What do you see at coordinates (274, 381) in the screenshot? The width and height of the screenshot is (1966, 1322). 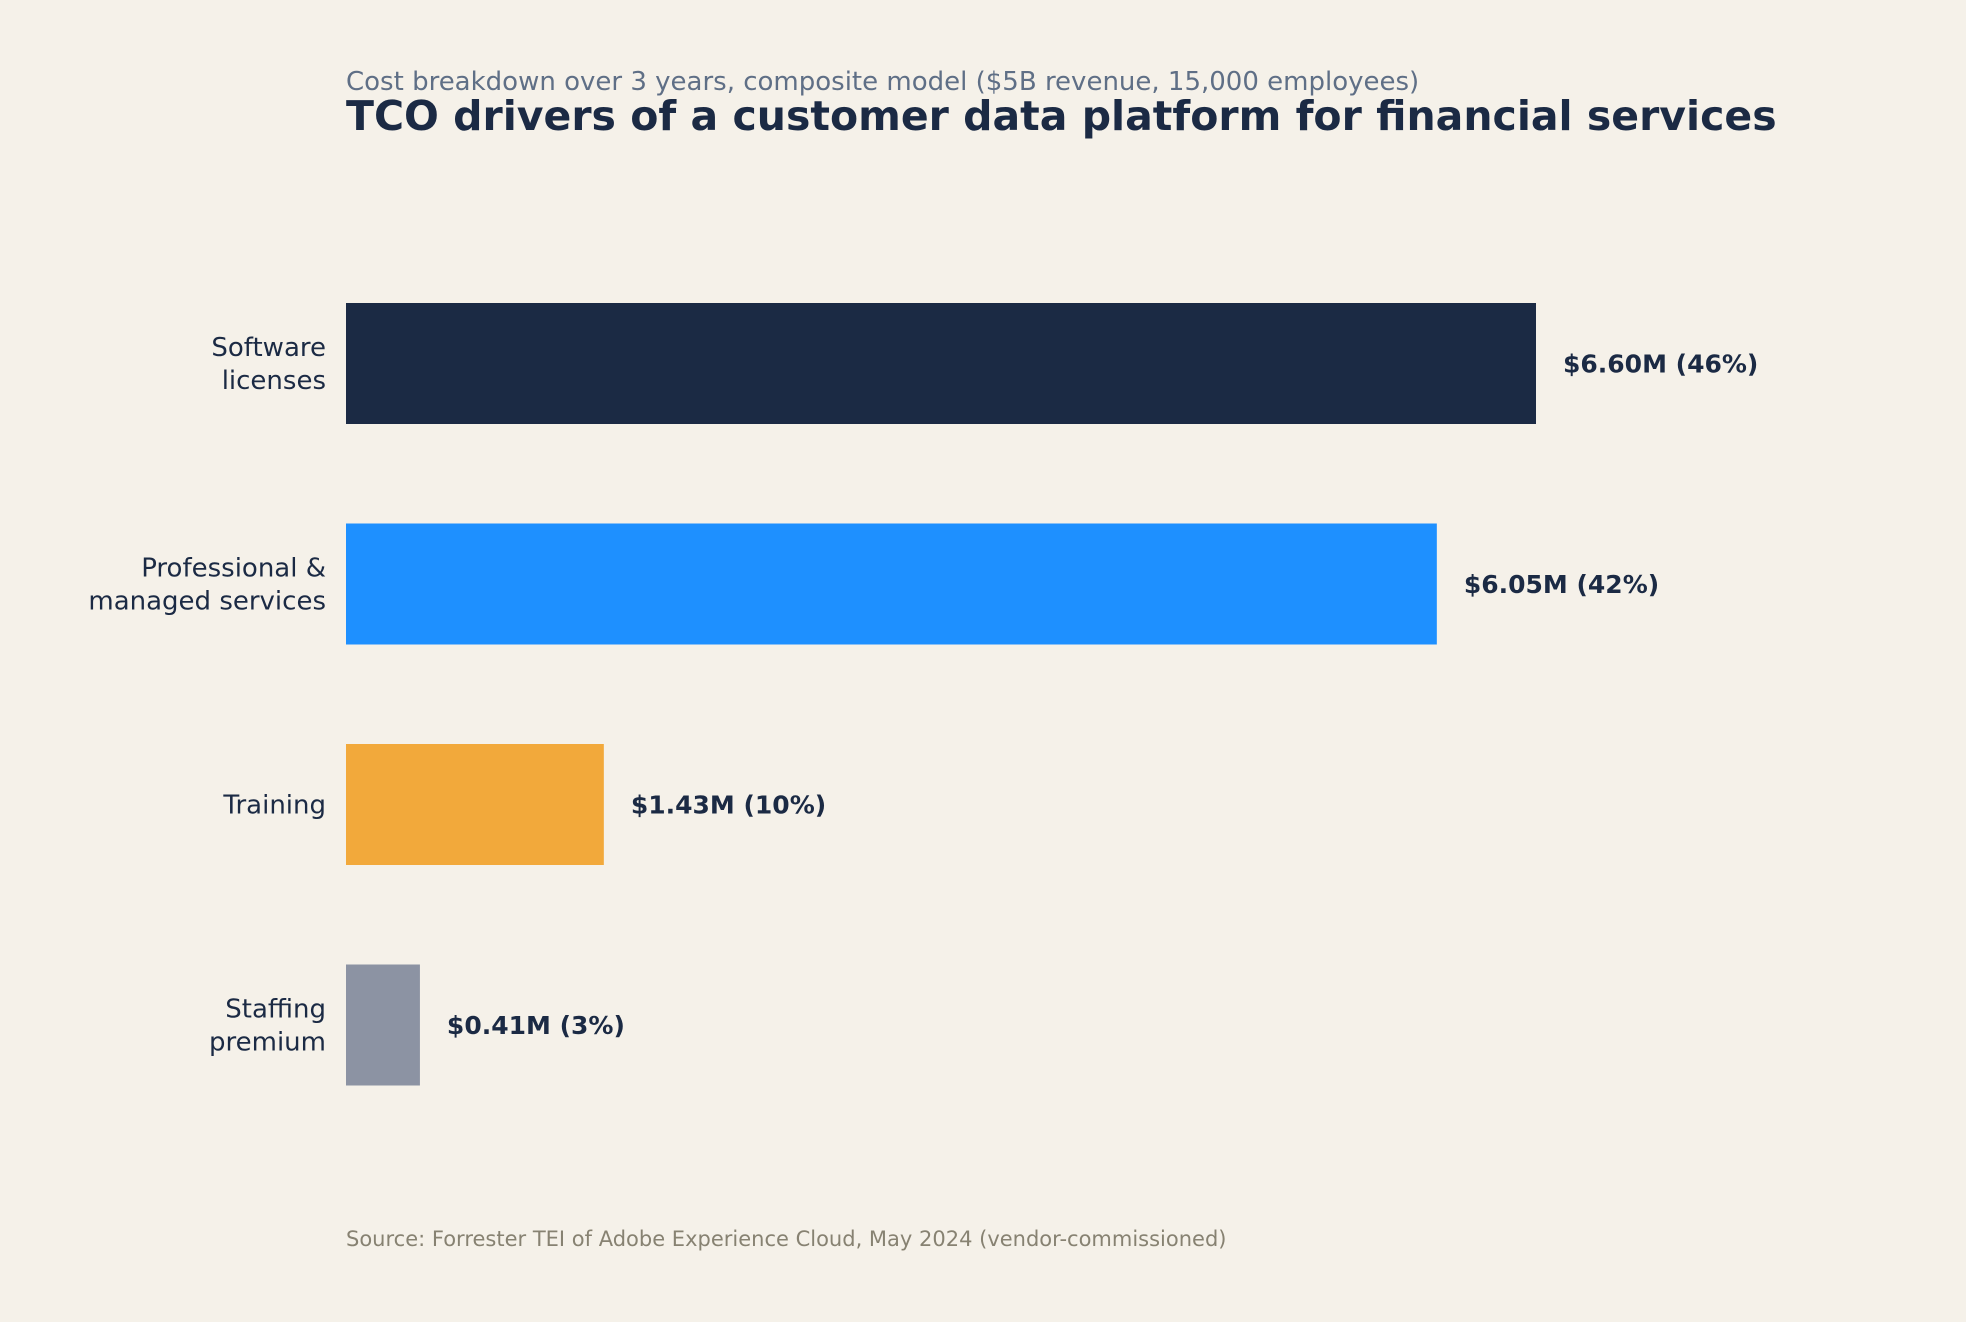 I see `category-label-line: licenses` at bounding box center [274, 381].